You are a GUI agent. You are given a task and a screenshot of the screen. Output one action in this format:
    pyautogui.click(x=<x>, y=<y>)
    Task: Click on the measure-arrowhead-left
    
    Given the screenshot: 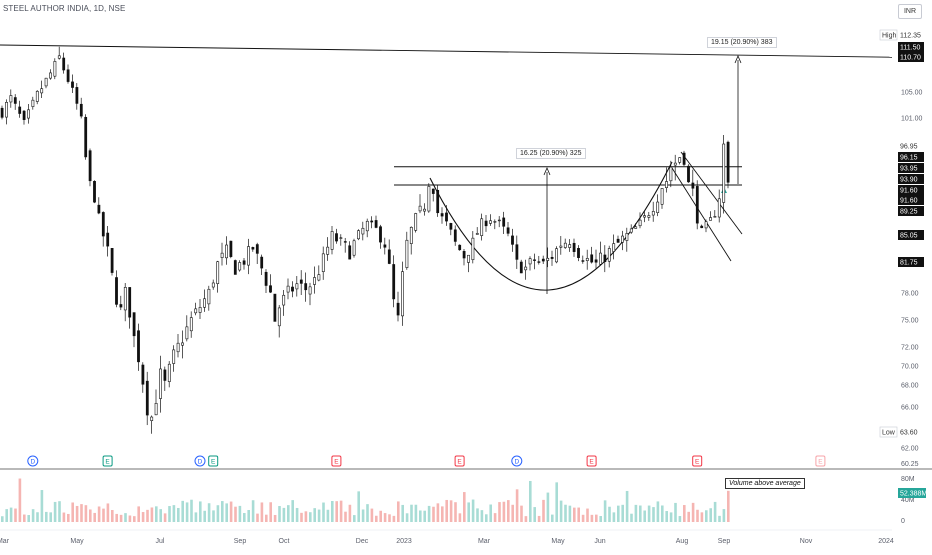 What is the action you would take?
    pyautogui.click(x=547, y=171)
    